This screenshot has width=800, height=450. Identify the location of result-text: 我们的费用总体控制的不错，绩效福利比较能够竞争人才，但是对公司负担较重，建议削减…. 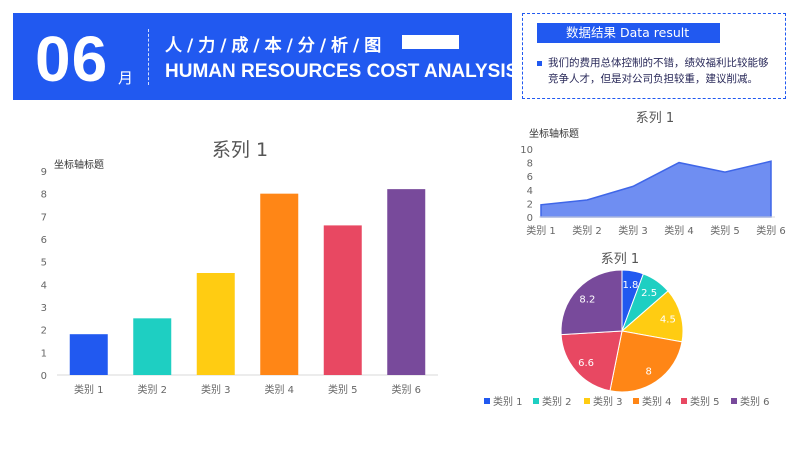
(658, 71).